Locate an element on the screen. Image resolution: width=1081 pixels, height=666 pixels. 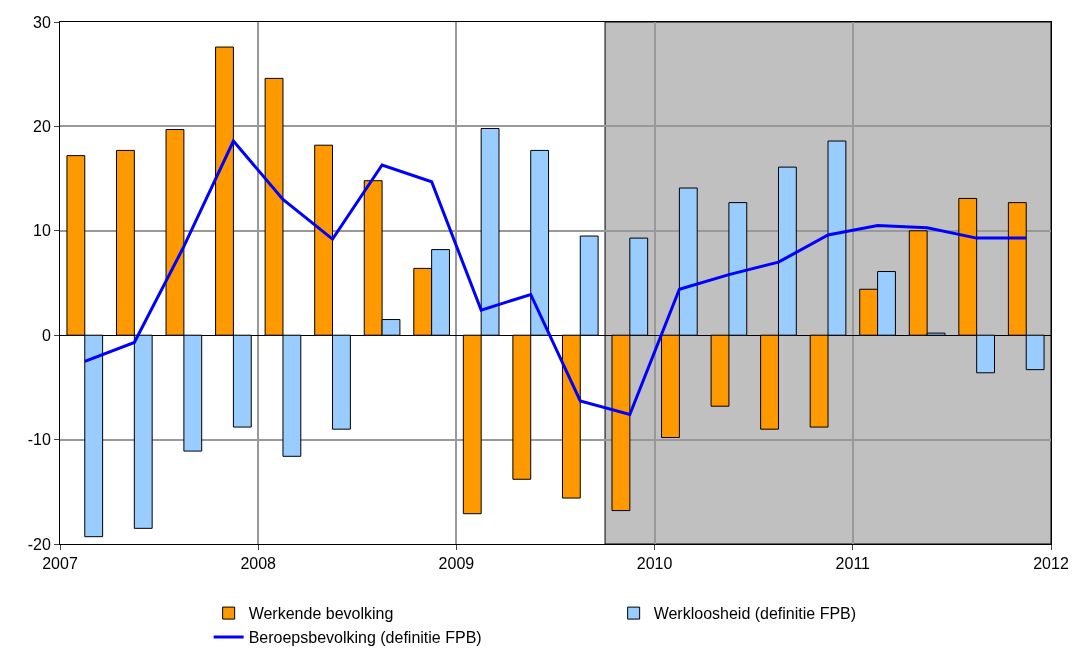
y-tick-label: 30 is located at coordinates (42, 22).